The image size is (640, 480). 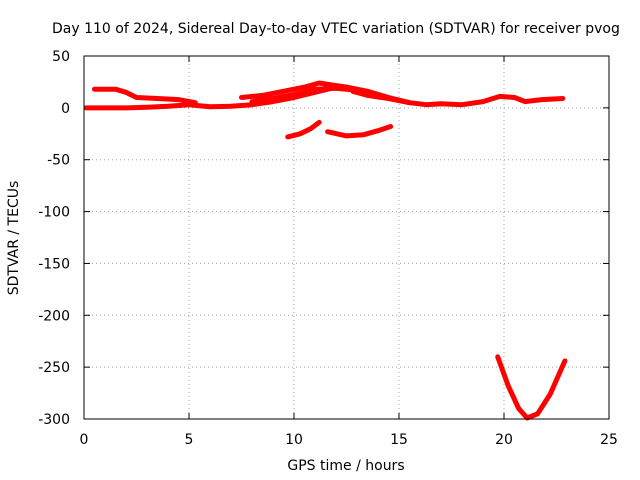 What do you see at coordinates (189, 440) in the screenshot?
I see `x-tick-label: 5` at bounding box center [189, 440].